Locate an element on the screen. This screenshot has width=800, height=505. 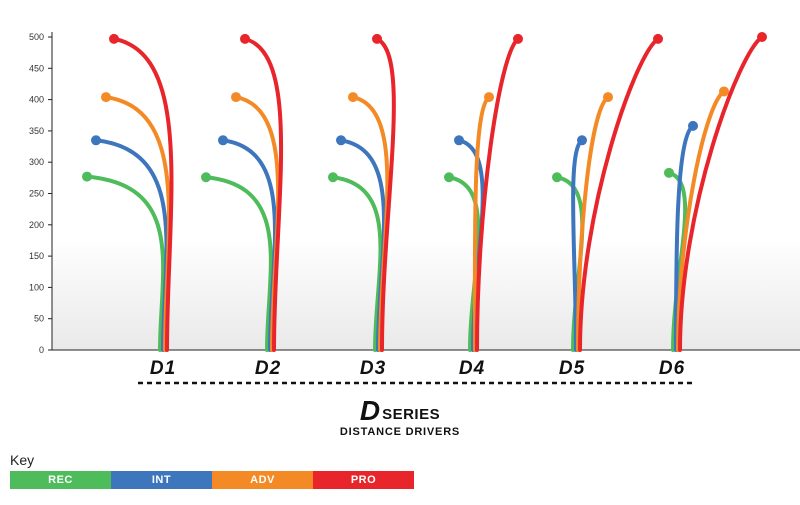
y-tick-label: 200 is located at coordinates (36, 225).